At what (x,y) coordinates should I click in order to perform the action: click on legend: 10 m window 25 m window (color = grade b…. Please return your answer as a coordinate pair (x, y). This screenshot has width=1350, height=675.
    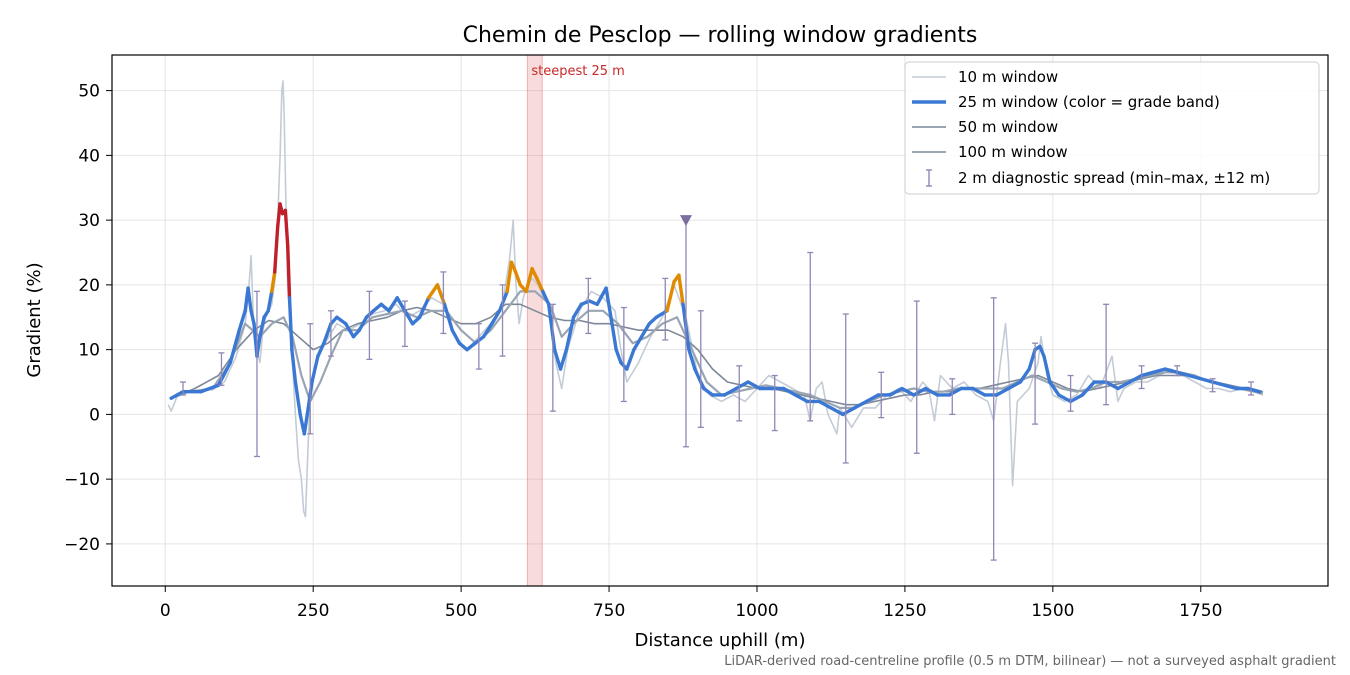
    Looking at the image, I should click on (1112, 128).